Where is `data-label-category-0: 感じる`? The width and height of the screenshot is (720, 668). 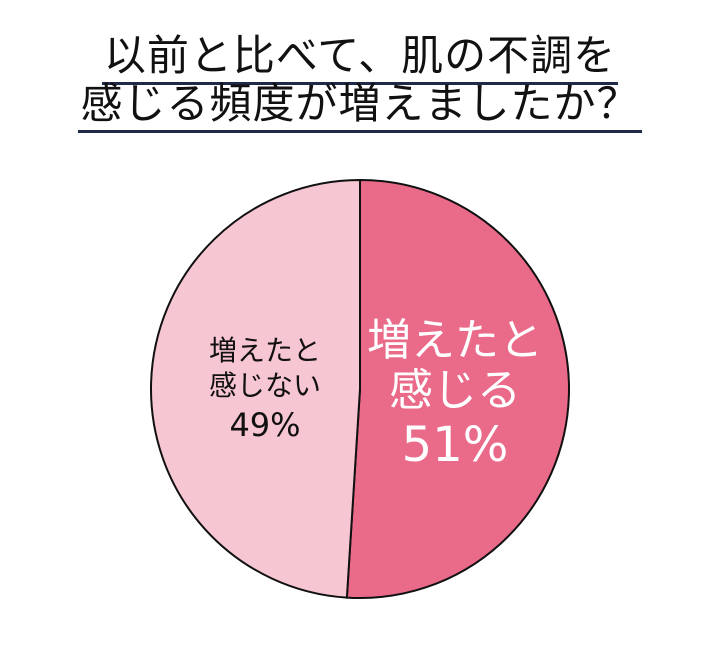 data-label-category-0: 感じる is located at coordinates (455, 390).